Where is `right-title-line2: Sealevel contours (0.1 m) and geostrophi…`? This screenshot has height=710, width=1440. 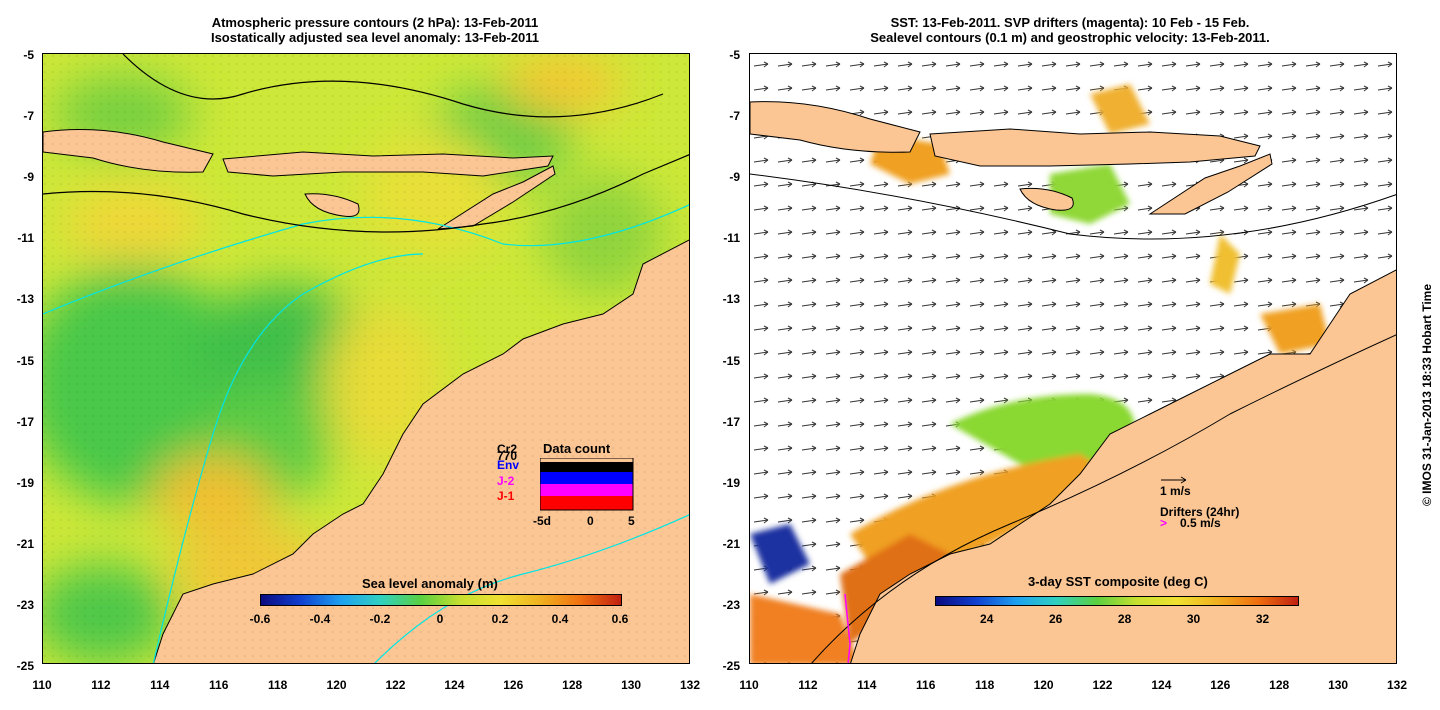 right-title-line2: Sealevel contours (0.1 m) and geostrophi… is located at coordinates (1070, 37).